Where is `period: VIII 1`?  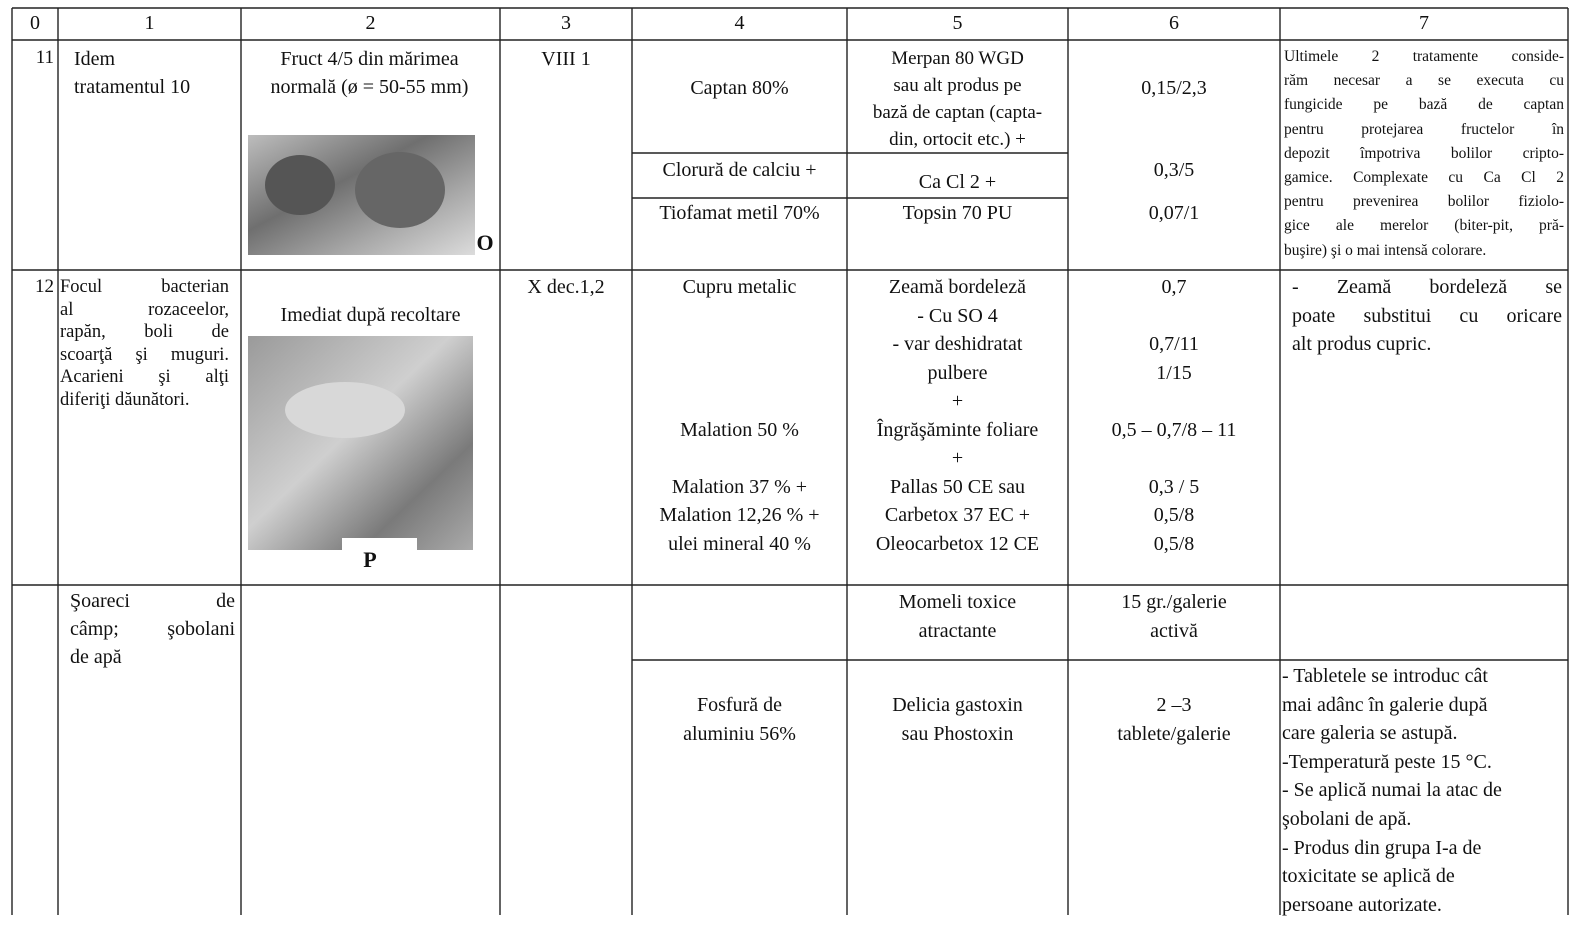
period: VIII 1 is located at coordinates (566, 59).